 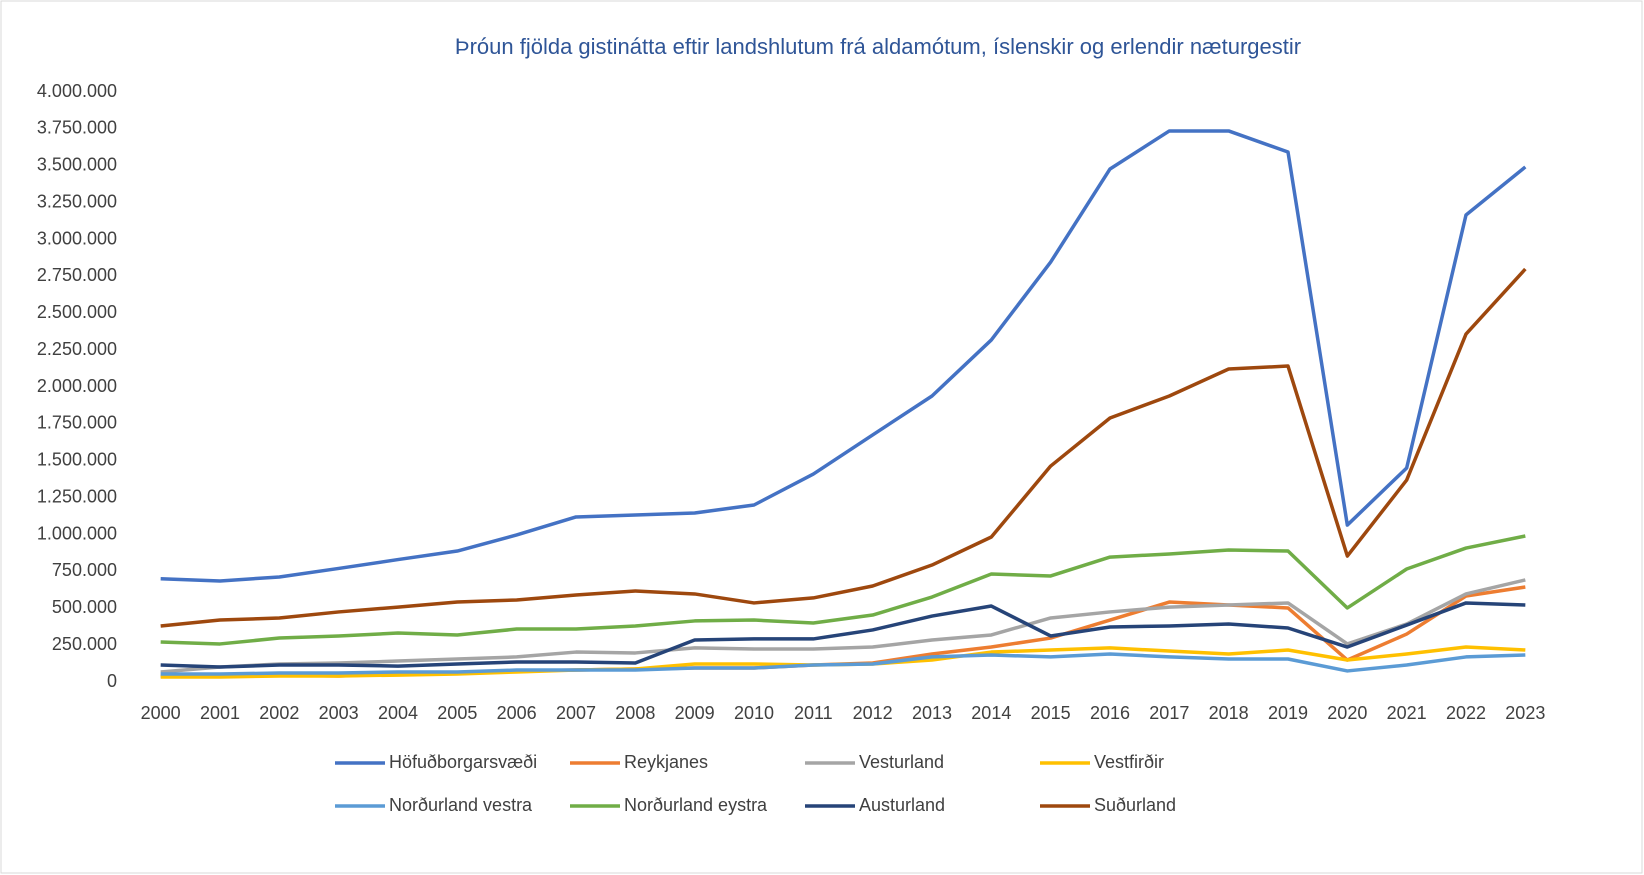 What do you see at coordinates (77, 423) in the screenshot?
I see `y-tick-label: 1.750.000` at bounding box center [77, 423].